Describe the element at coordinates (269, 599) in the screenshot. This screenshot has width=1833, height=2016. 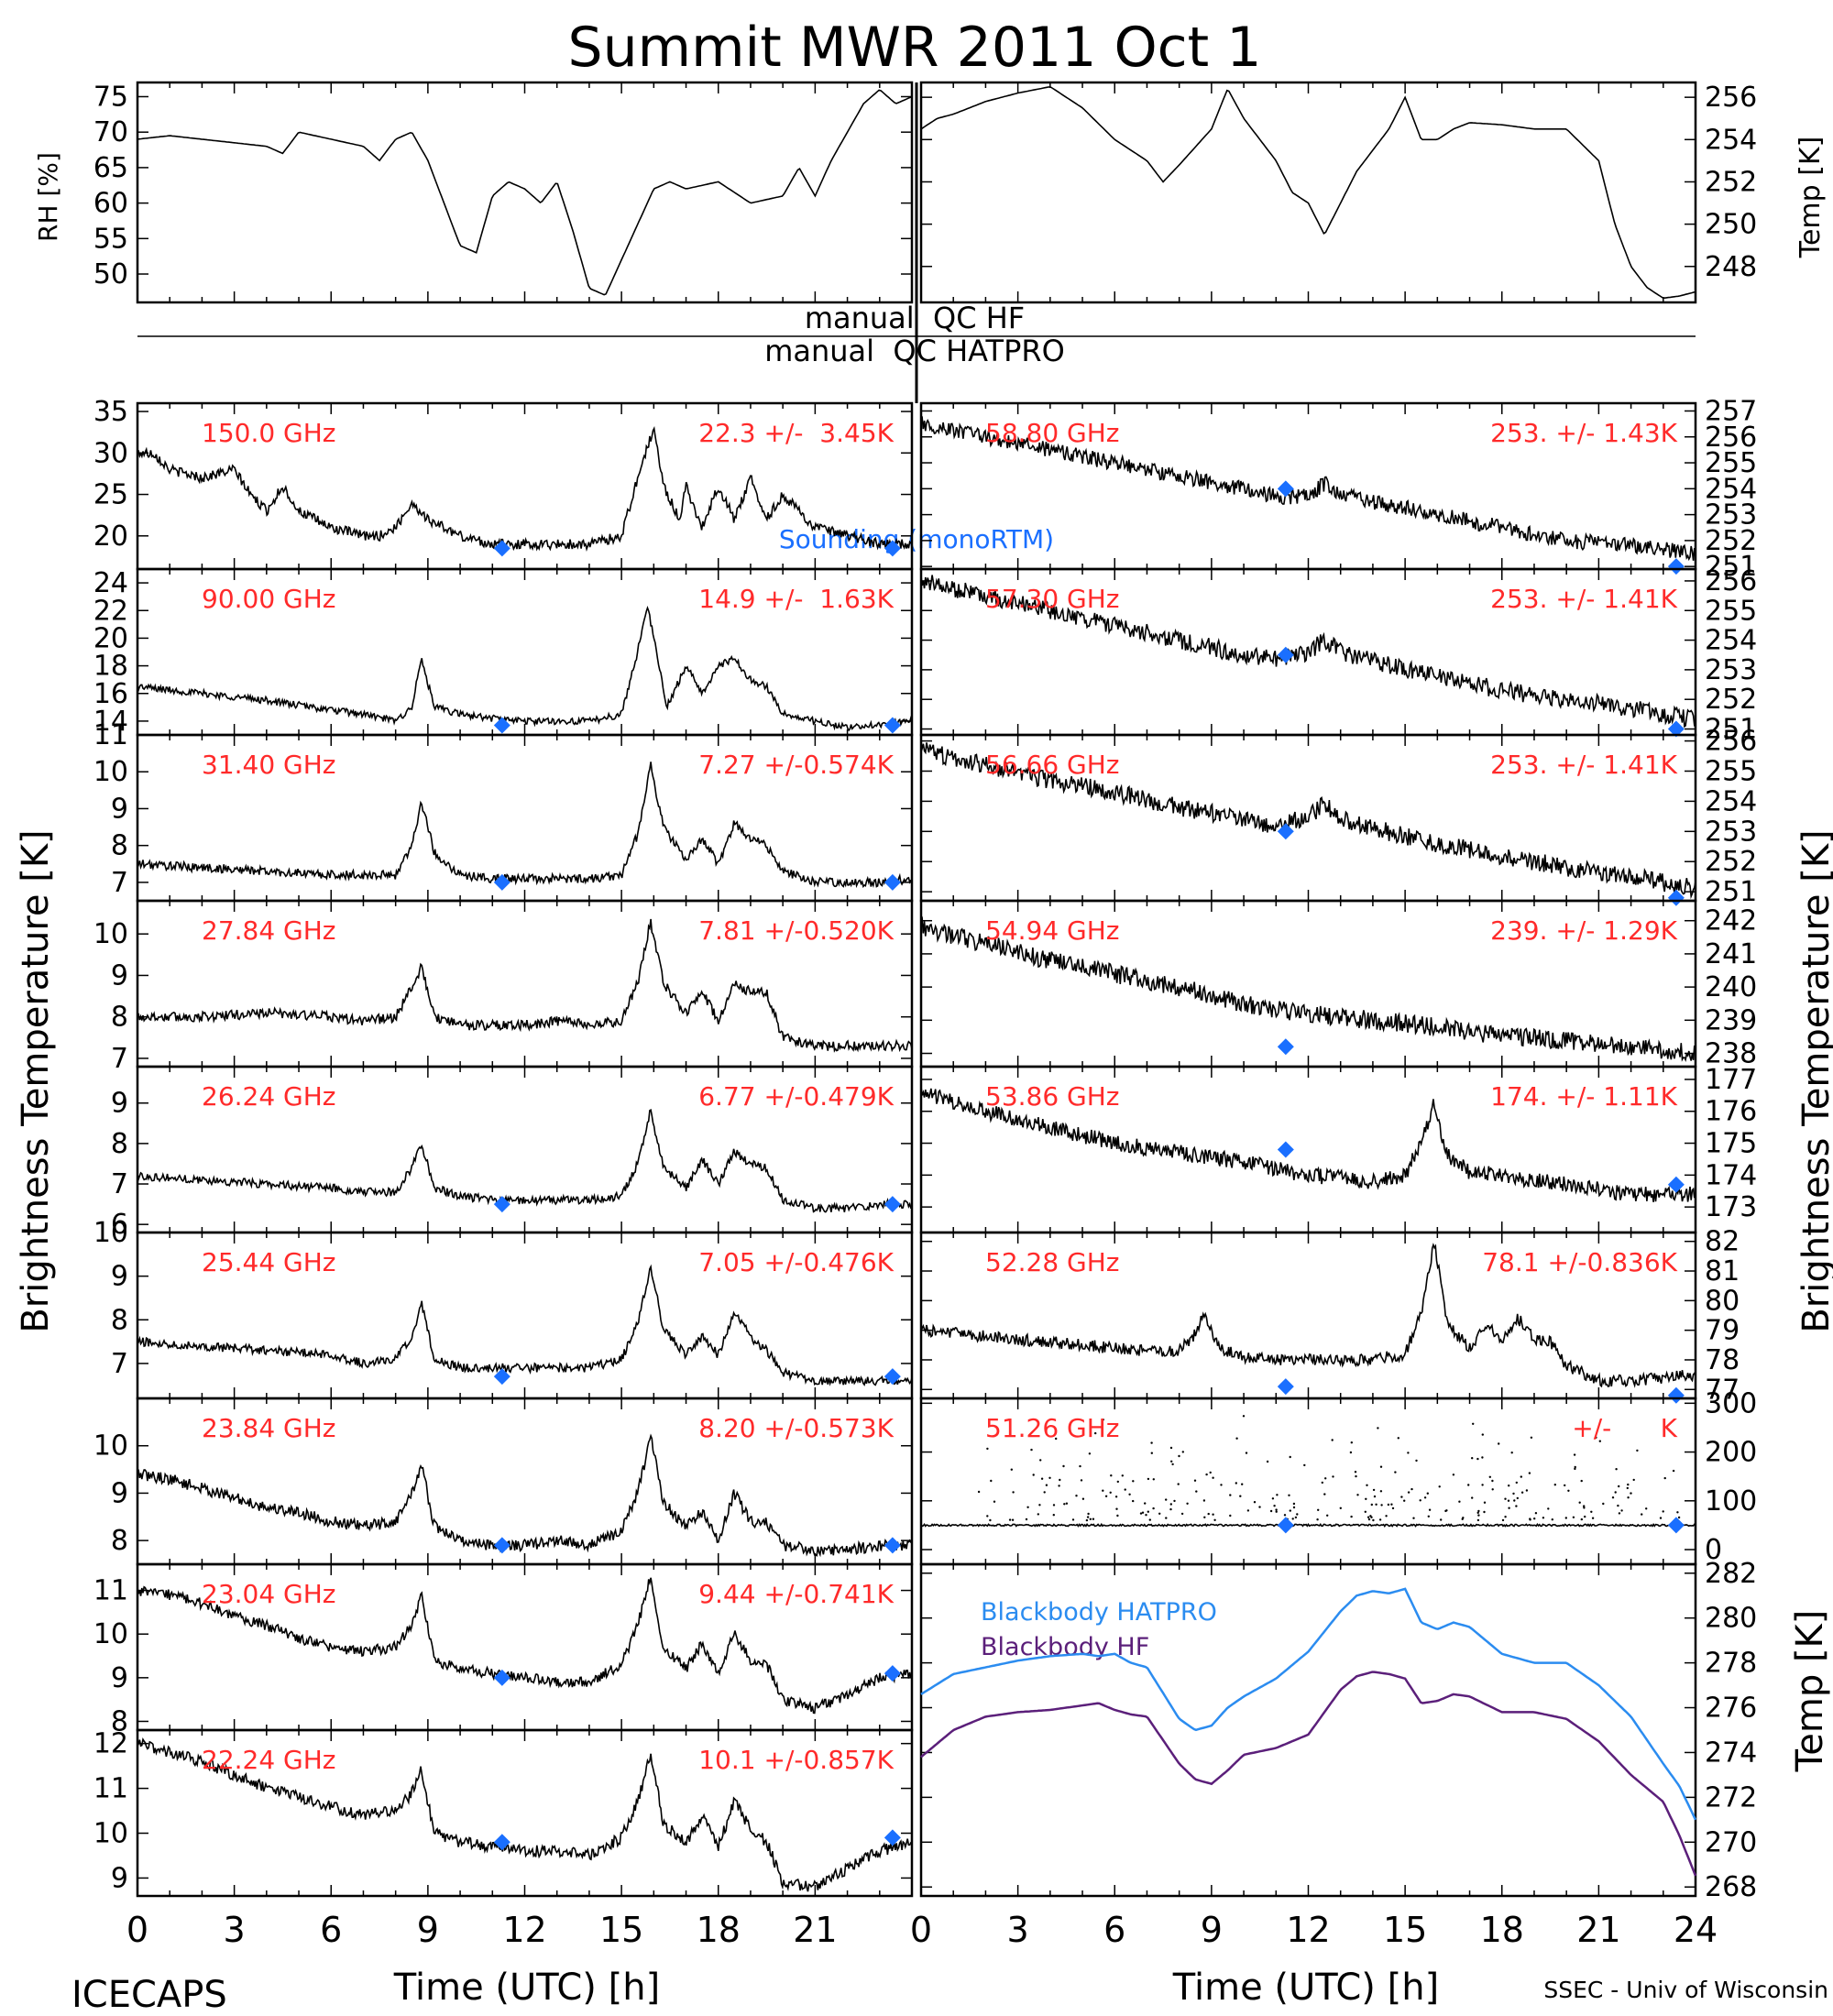
I see `hf-90.00-channel-label: 90.00 GHz` at that location.